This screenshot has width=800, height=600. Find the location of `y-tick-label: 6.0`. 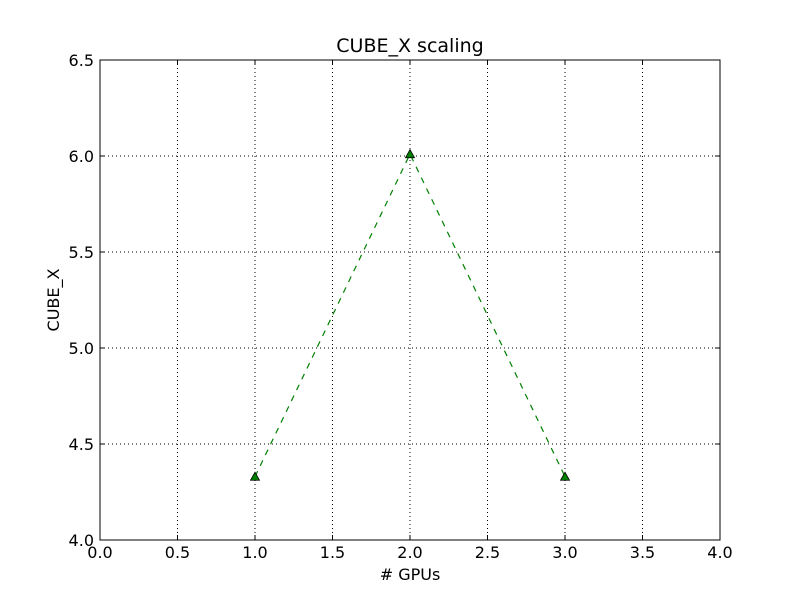

y-tick-label: 6.0 is located at coordinates (81, 156).